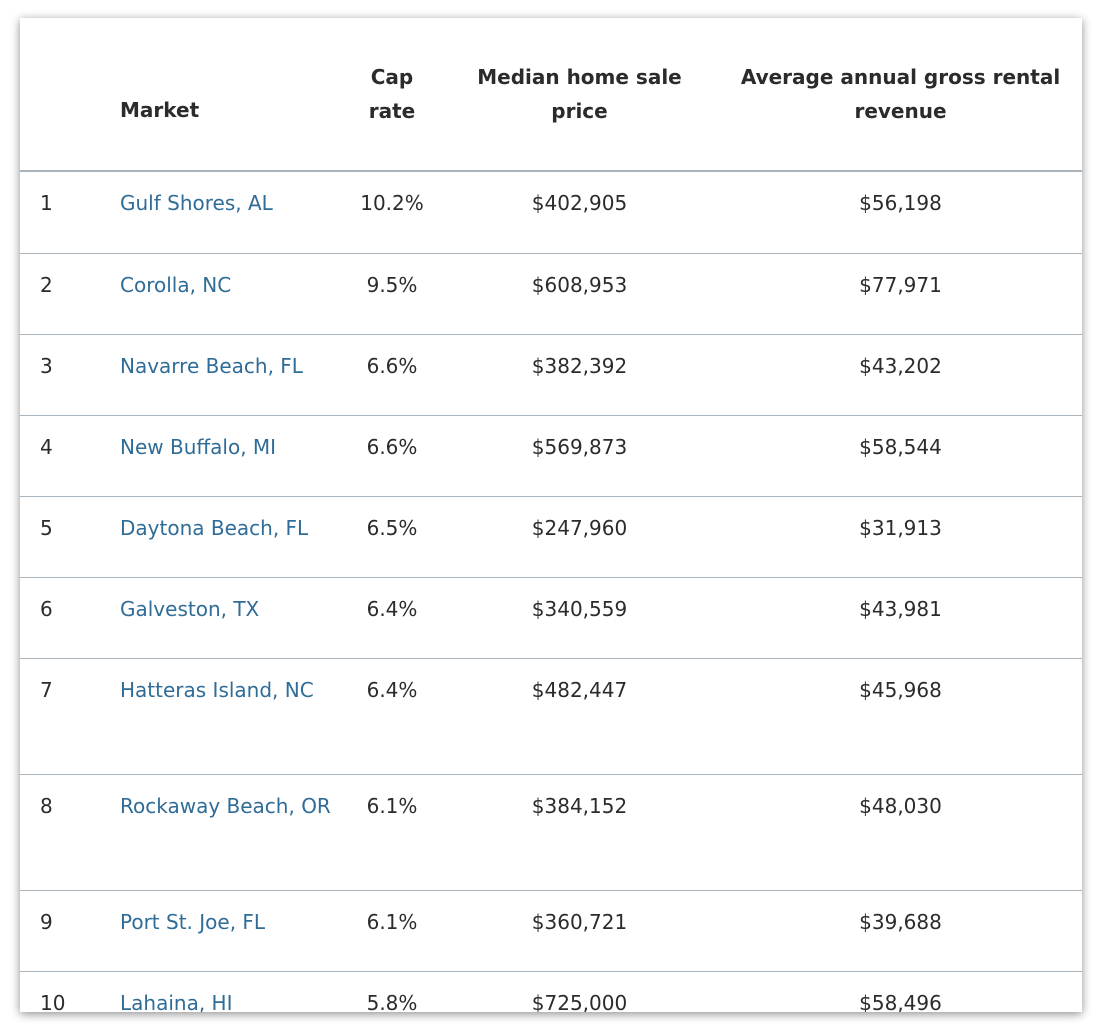  I want to click on rank-value: 9, so click(46, 922).